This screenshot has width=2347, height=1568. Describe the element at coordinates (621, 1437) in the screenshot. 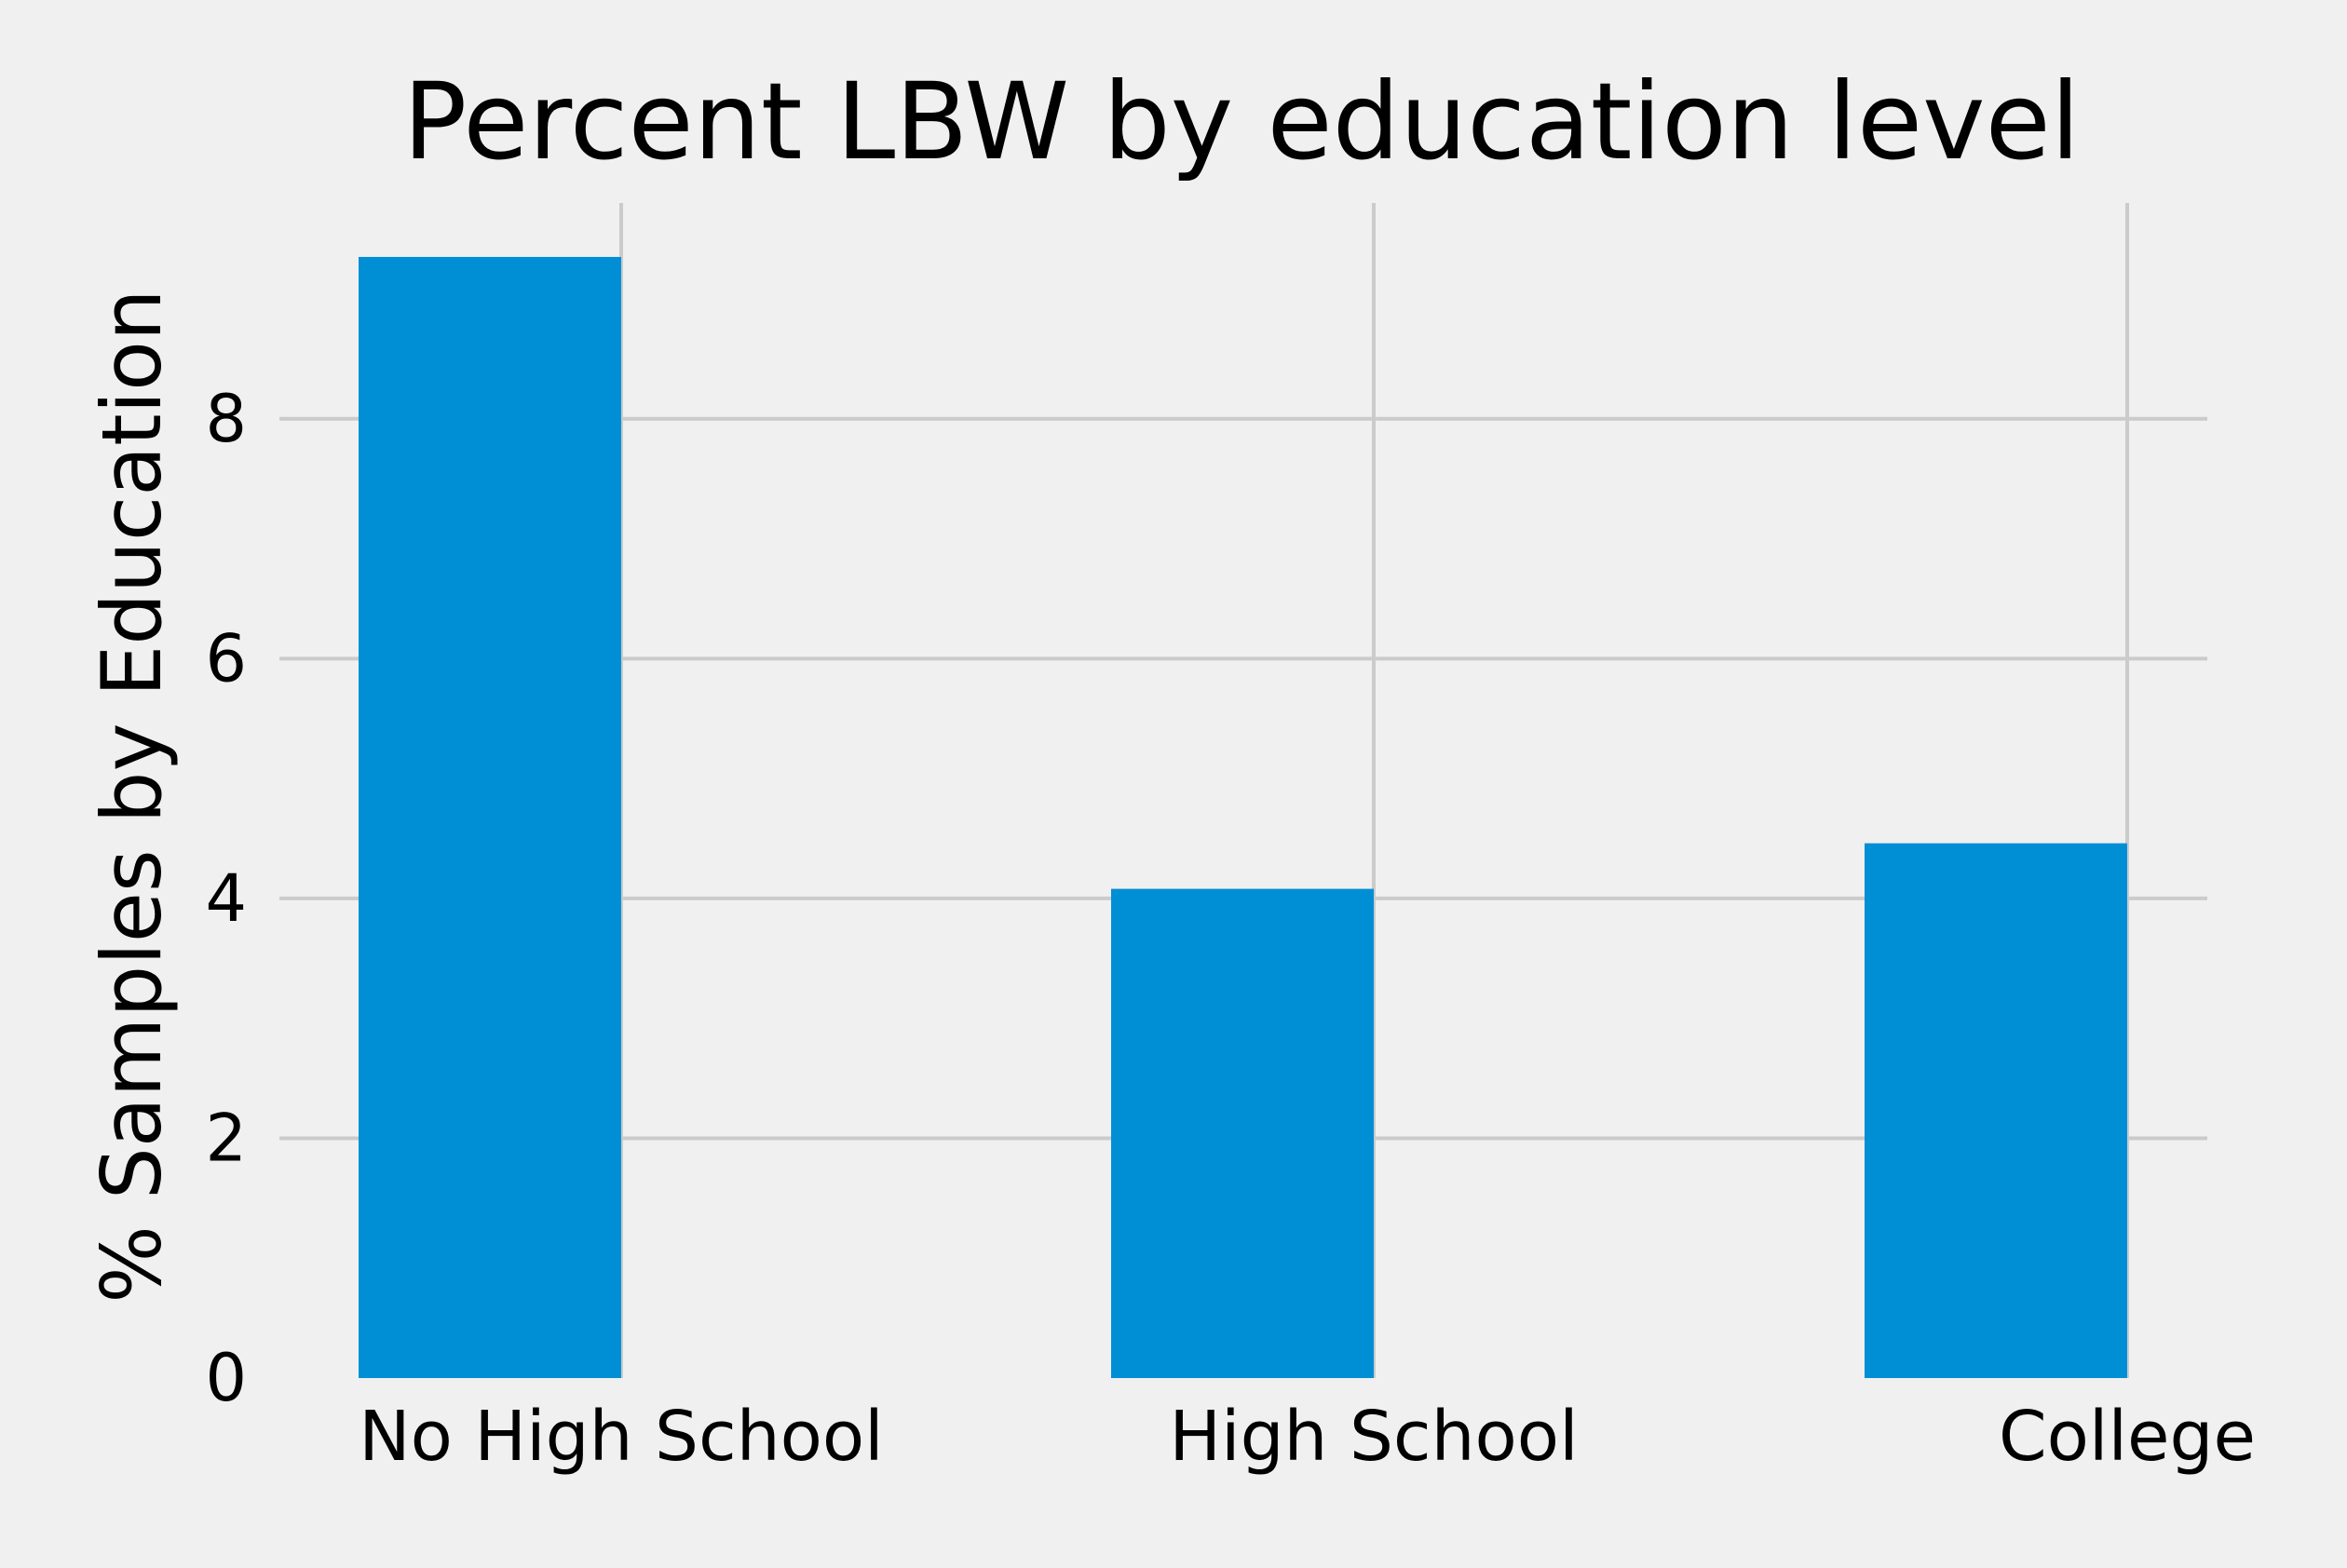

I see `x-tick-label: No High School` at that location.